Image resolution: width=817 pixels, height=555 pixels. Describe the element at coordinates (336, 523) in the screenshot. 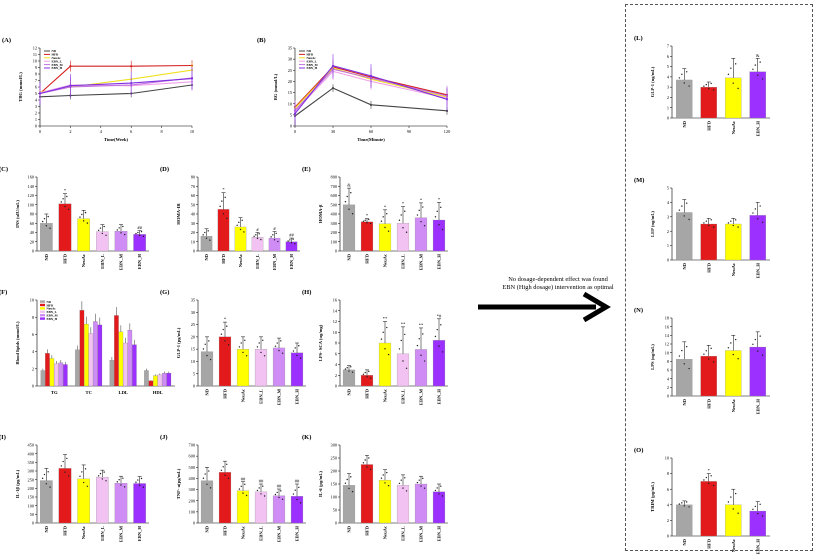

I see `panel-k-y-tick-label: 0` at that location.